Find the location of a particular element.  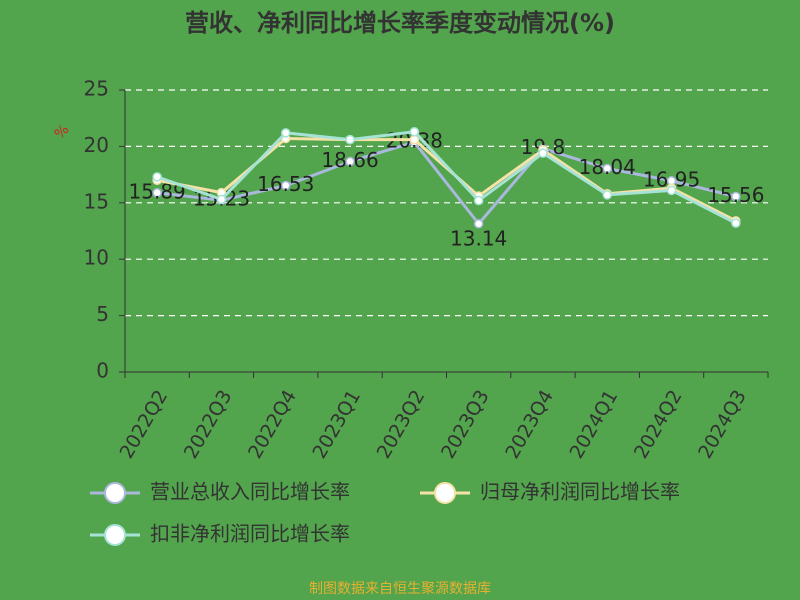

data-label: 18.66 is located at coordinates (349, 160).